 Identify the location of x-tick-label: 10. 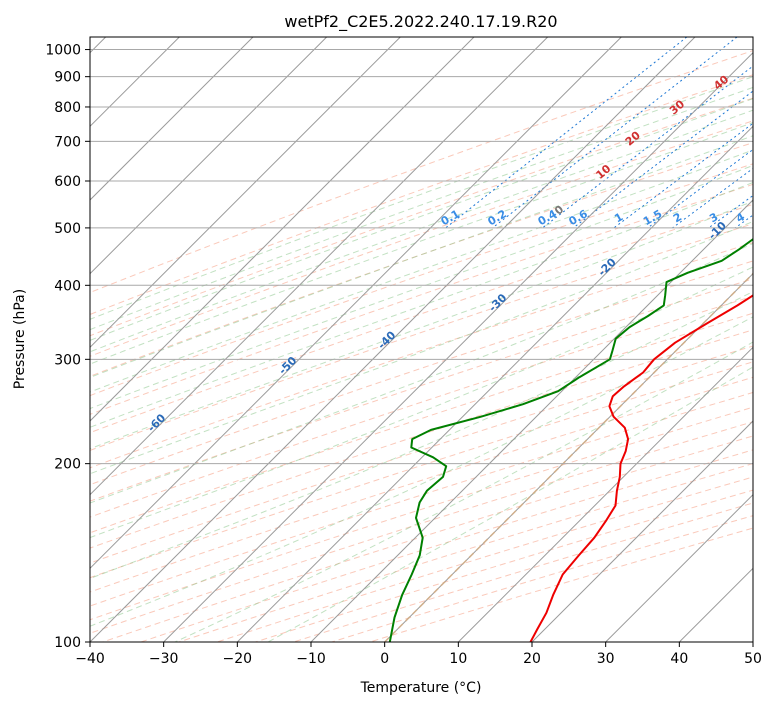
(458, 659).